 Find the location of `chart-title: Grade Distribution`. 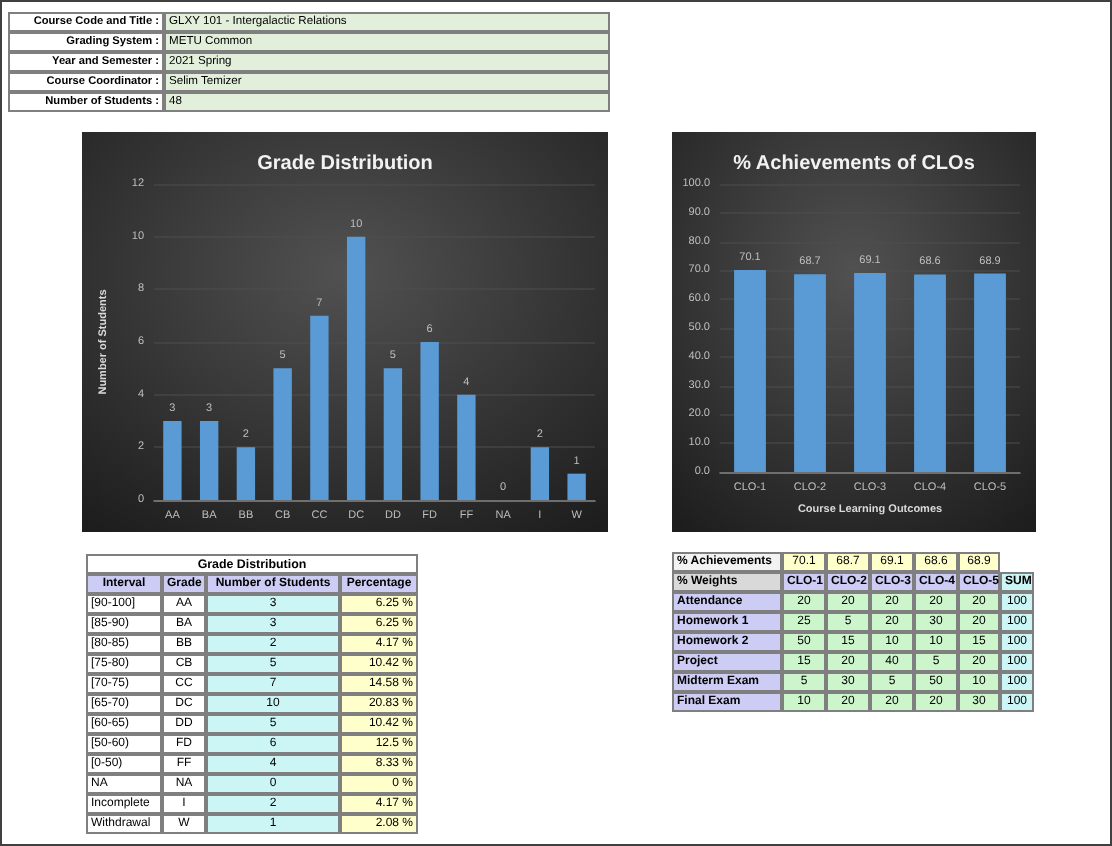

chart-title: Grade Distribution is located at coordinates (345, 164).